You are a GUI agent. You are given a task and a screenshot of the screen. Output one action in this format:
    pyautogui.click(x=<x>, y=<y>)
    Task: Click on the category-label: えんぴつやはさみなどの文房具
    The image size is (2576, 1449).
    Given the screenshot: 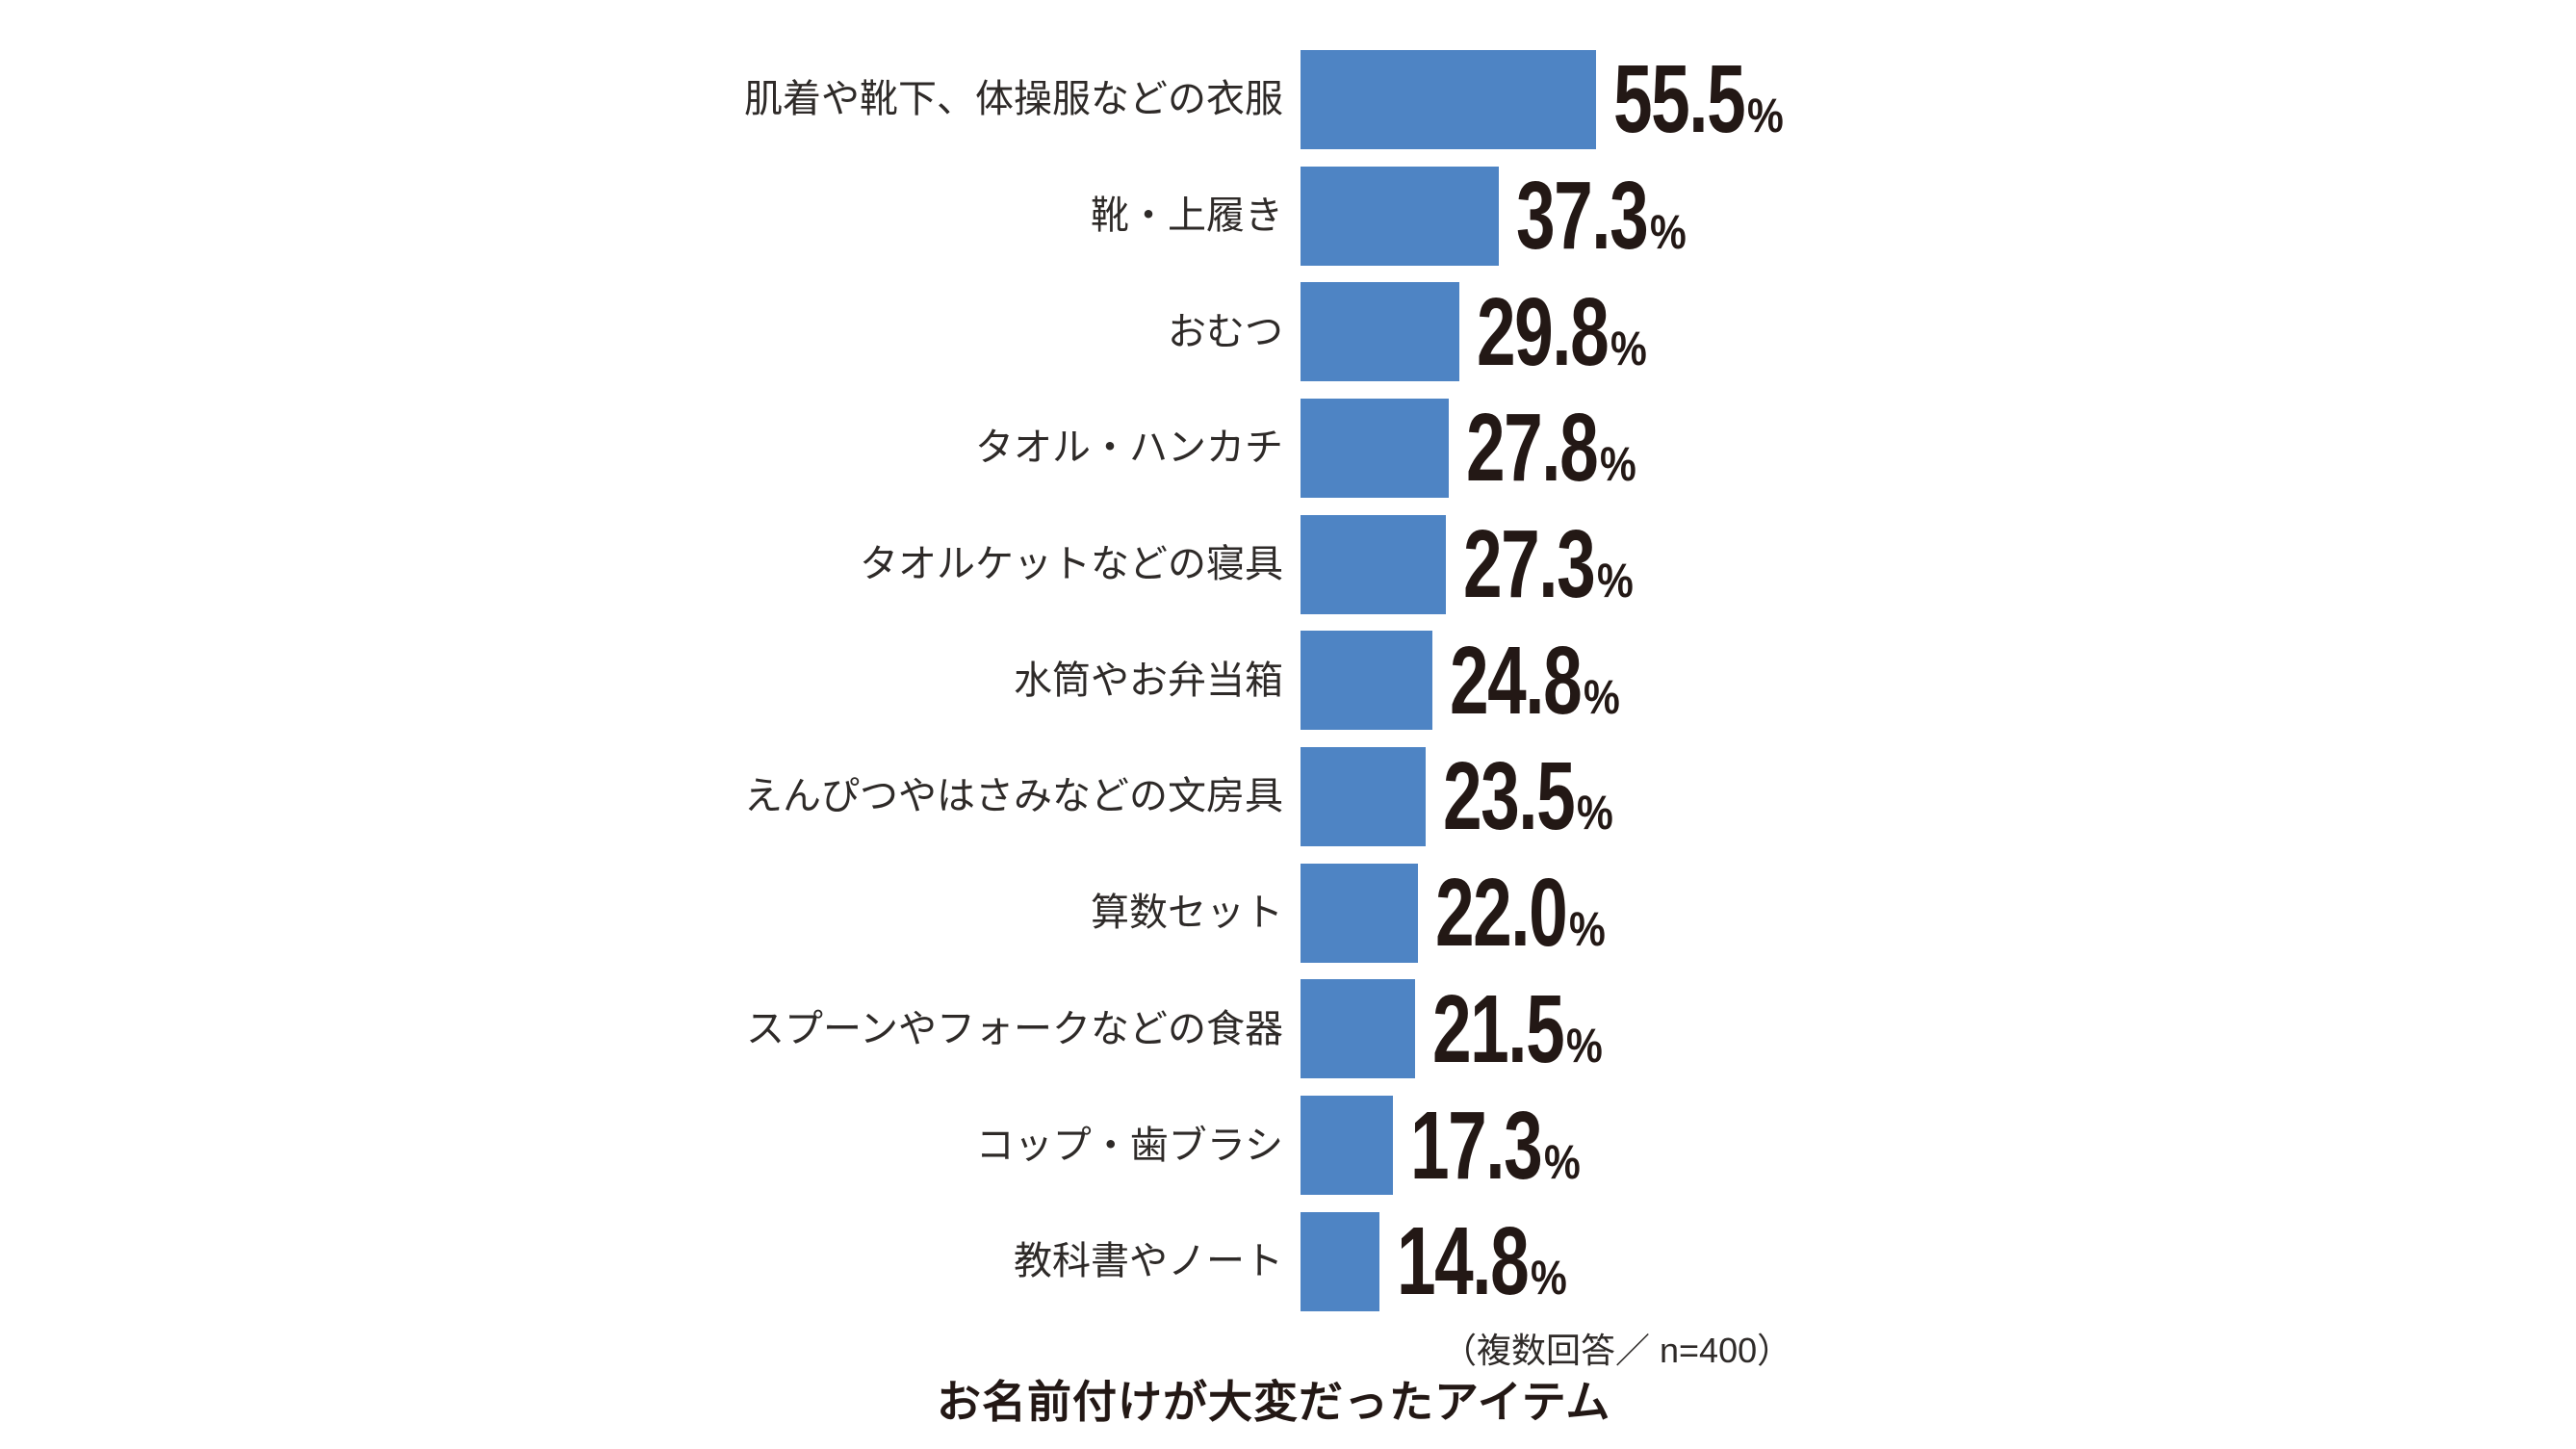 What is the action you would take?
    pyautogui.click(x=1013, y=796)
    